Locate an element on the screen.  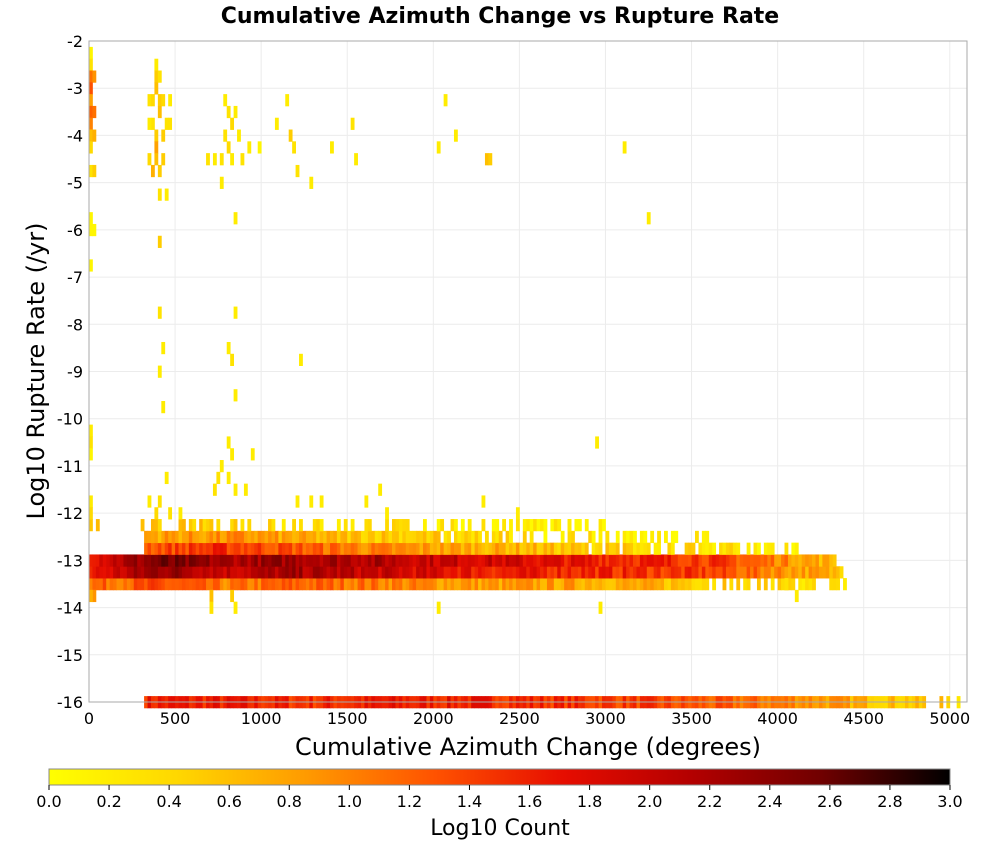
y-tick-label: -15 is located at coordinates (70, 655).